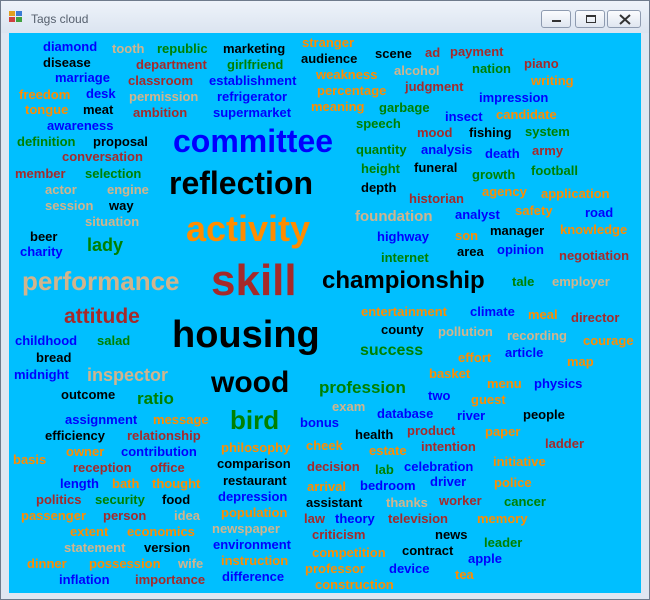 This screenshot has width=650, height=600. Describe the element at coordinates (248, 228) in the screenshot. I see `tag-label: activity` at that location.